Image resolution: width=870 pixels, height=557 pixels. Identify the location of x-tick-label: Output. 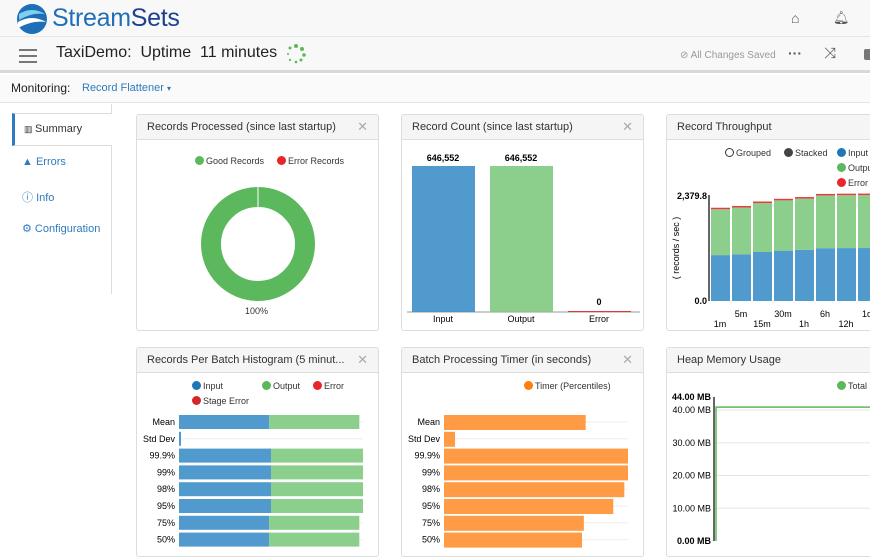
(521, 319).